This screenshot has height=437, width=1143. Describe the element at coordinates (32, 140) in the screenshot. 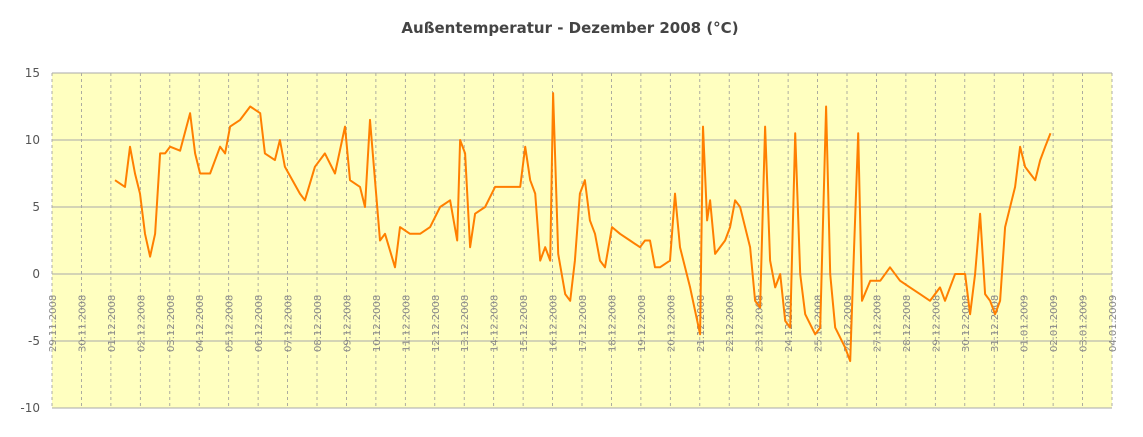

I see `y-tick-label: 10` at that location.